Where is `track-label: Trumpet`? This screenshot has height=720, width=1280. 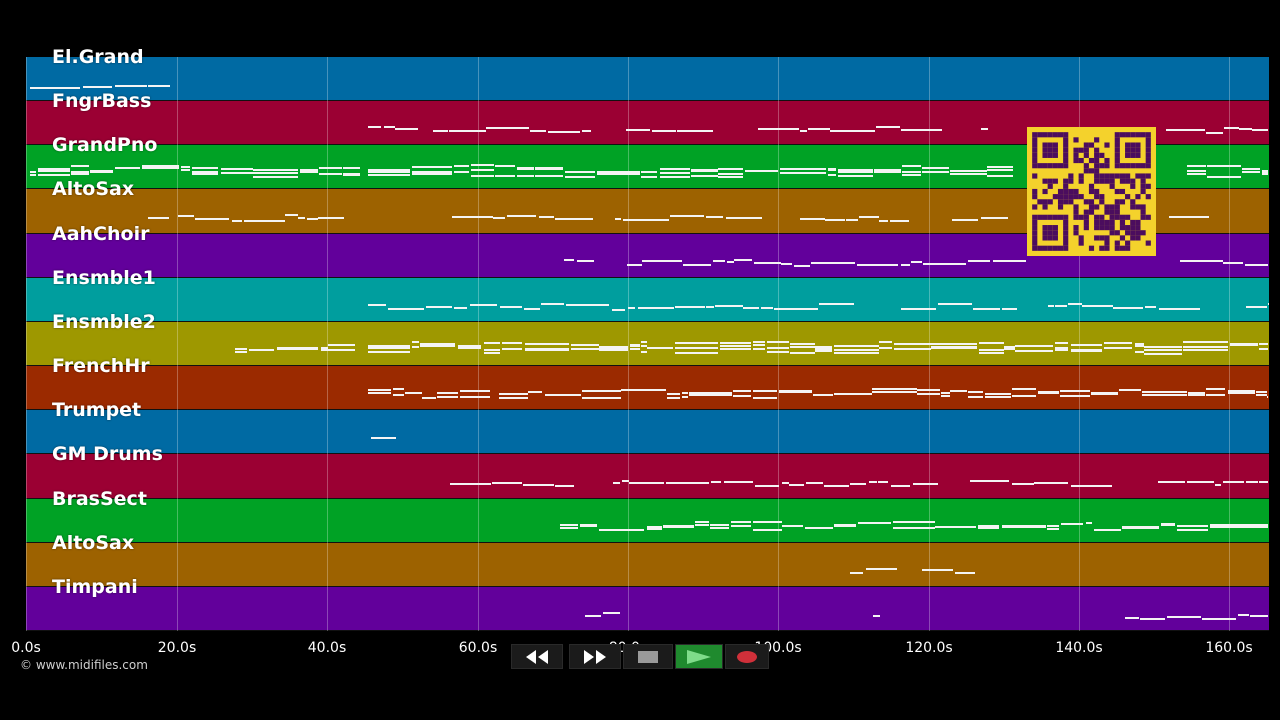
track-label: Trumpet is located at coordinates (97, 410).